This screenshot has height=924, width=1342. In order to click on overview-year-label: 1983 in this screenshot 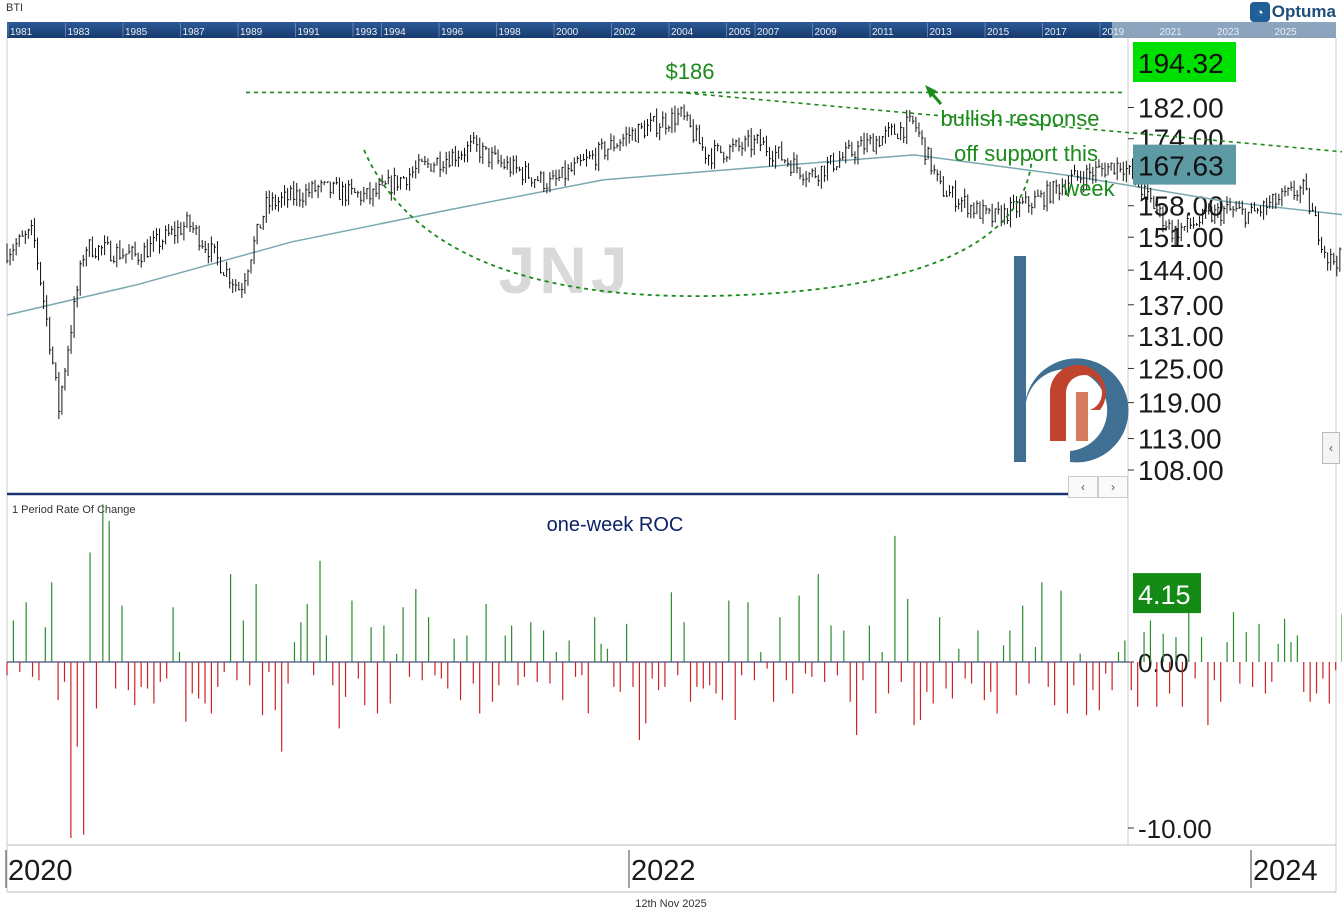, I will do `click(79, 32)`.